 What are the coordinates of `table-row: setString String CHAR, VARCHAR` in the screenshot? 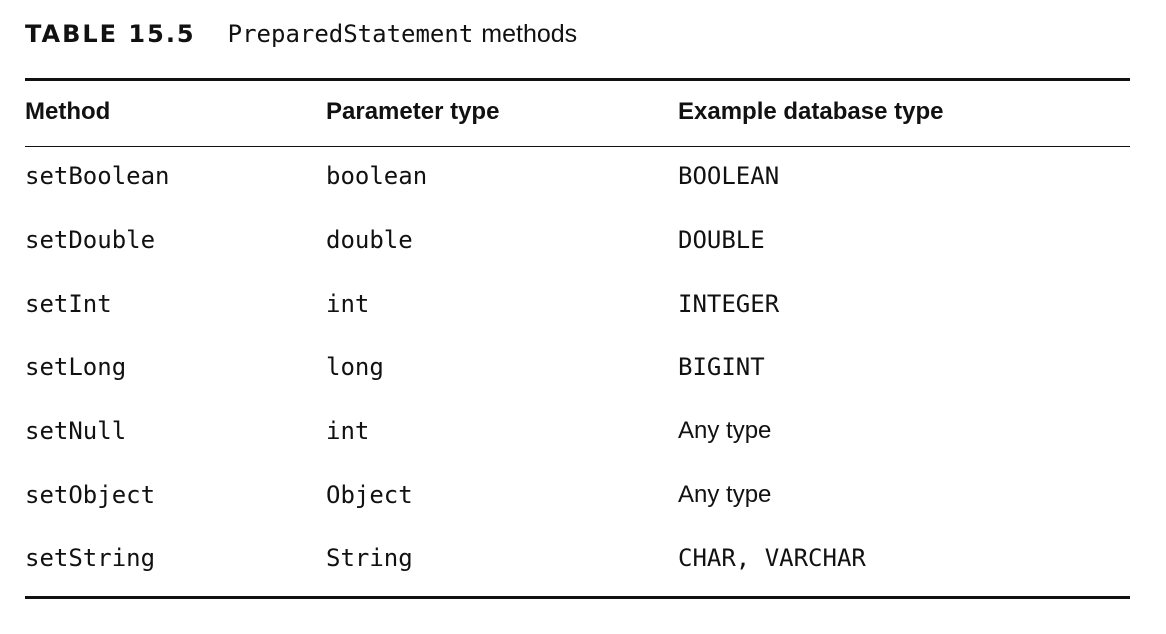 It's located at (583, 558).